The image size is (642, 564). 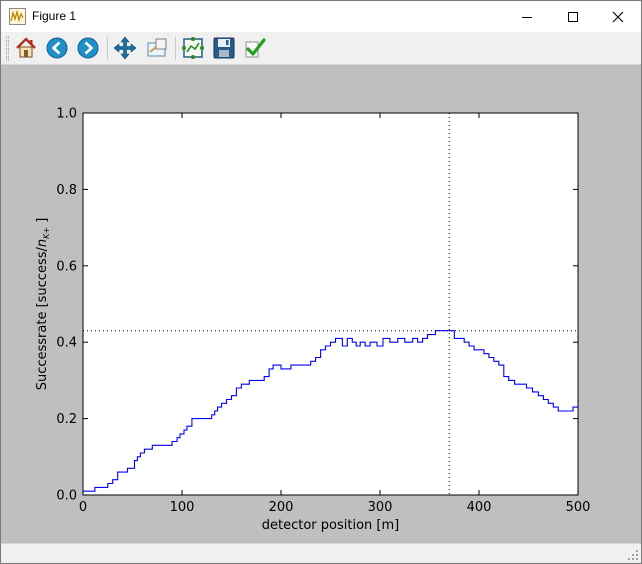 I want to click on y-tick-label: 0.6, so click(x=66, y=266).